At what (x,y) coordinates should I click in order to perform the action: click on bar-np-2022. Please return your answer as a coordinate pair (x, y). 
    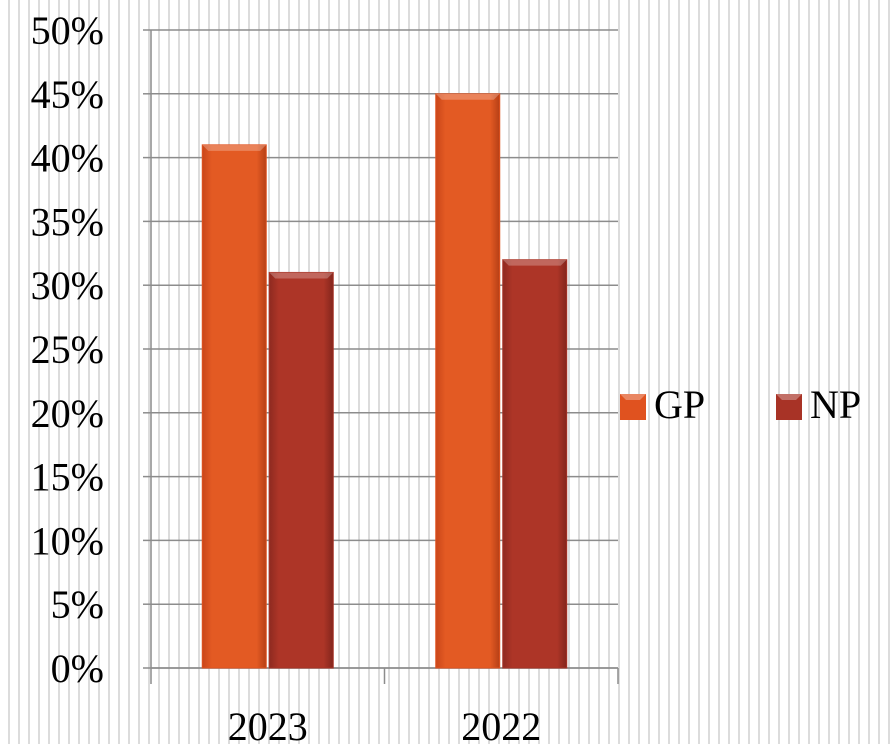
    Looking at the image, I should click on (535, 464).